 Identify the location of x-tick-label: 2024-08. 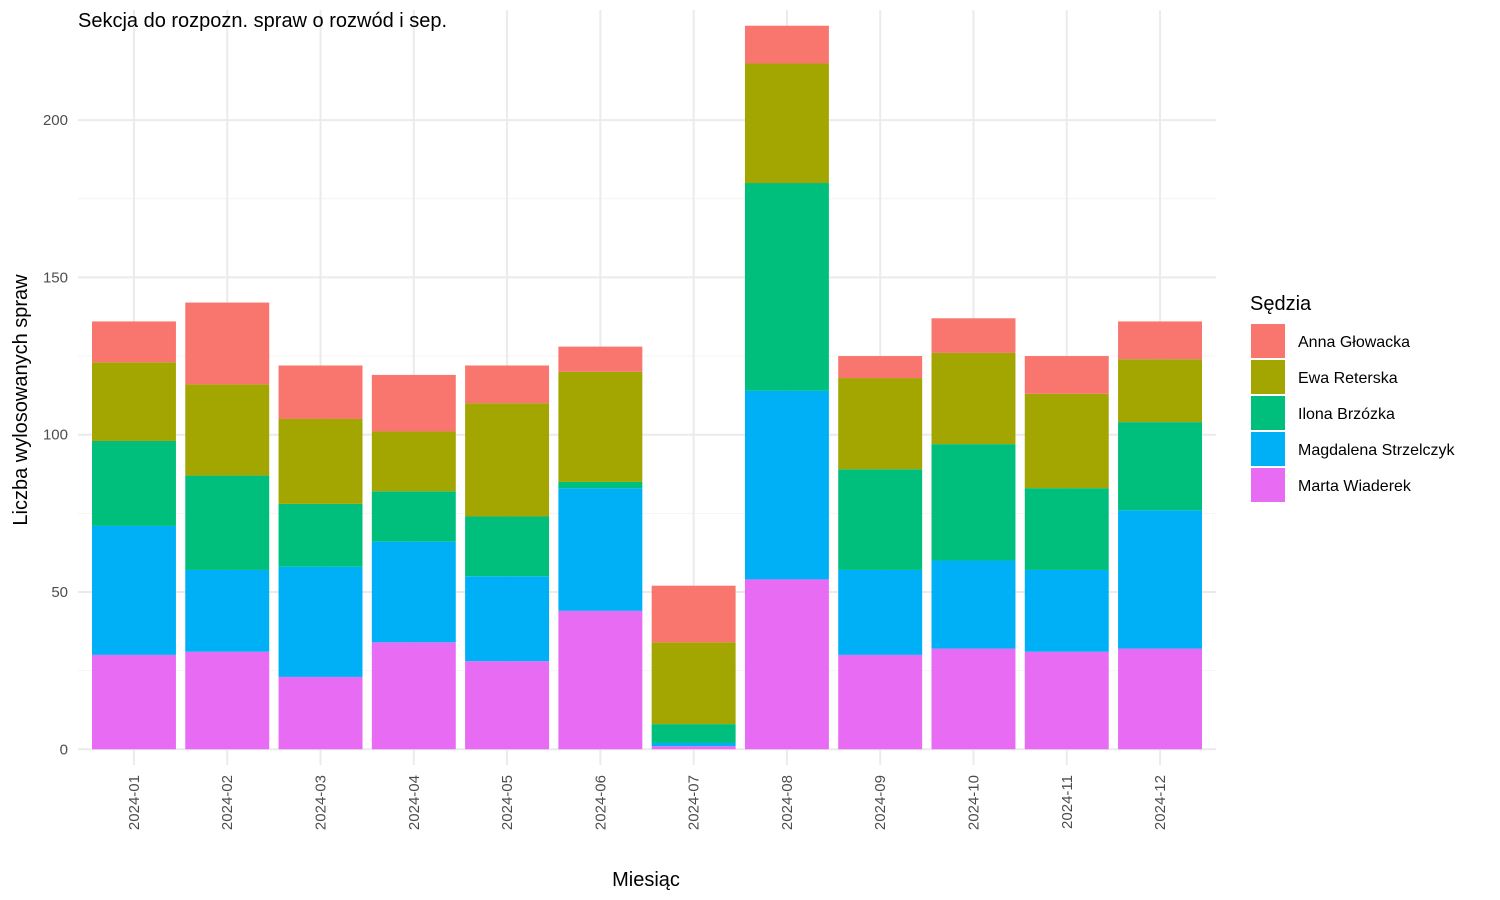
(787, 802).